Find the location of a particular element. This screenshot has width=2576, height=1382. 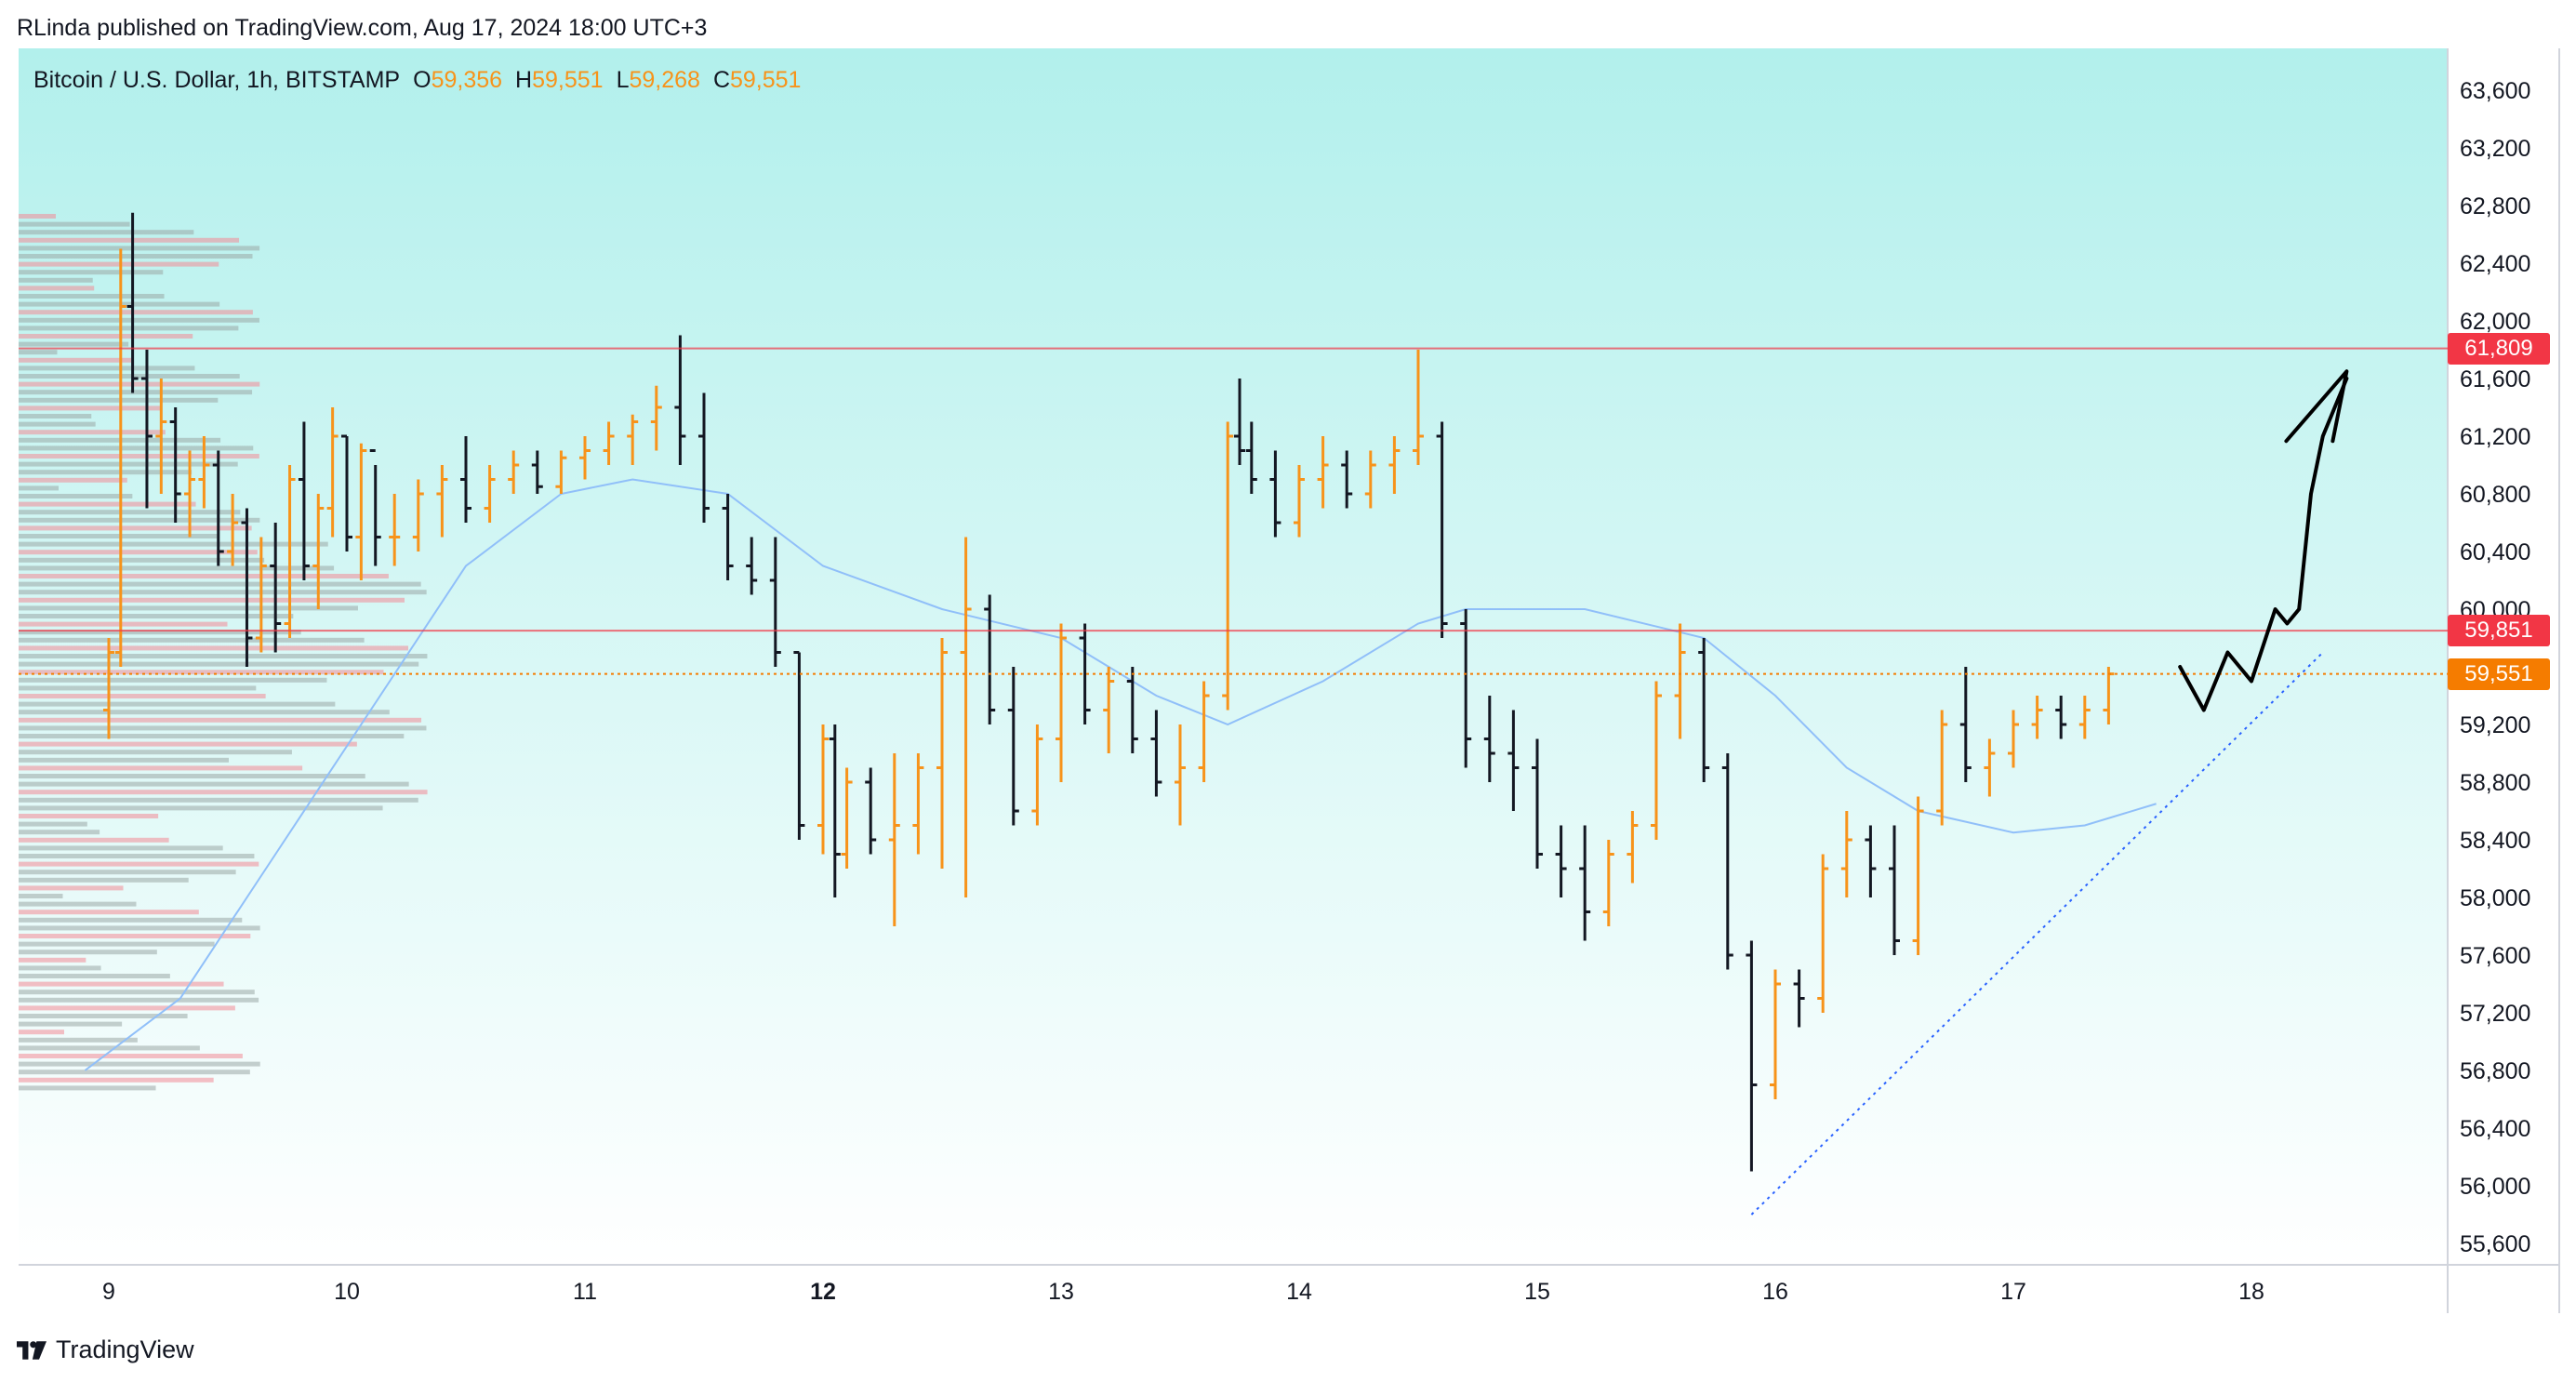

price-tick-label: 56,400 is located at coordinates (2495, 1129).